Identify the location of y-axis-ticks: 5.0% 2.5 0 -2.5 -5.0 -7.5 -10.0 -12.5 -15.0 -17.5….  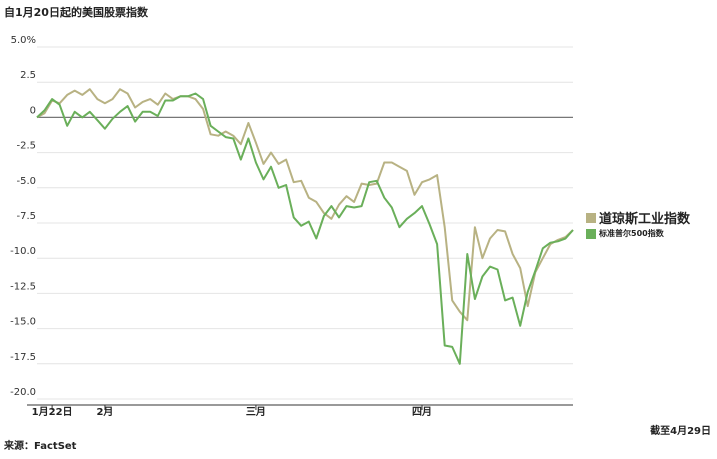
(23, 216).